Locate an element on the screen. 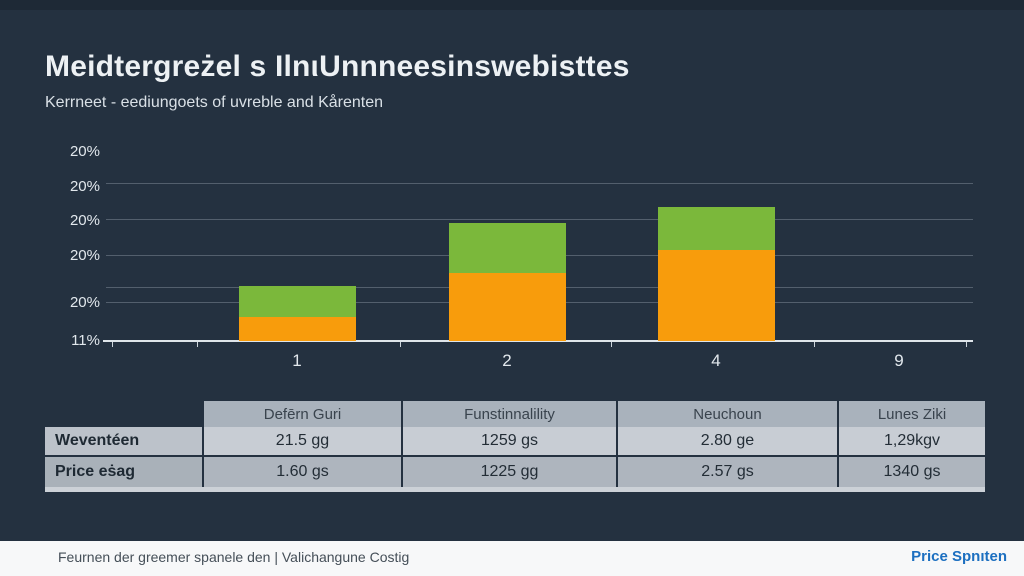 Image resolution: width=1024 pixels, height=576 pixels. y-axis-label: 11% is located at coordinates (85, 340).